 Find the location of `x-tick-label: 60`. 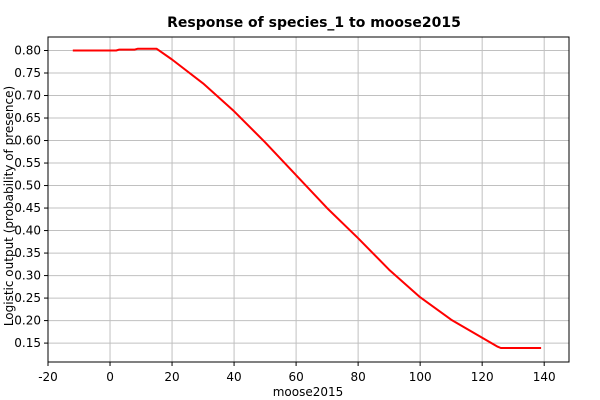

x-tick-label: 60 is located at coordinates (295, 377).